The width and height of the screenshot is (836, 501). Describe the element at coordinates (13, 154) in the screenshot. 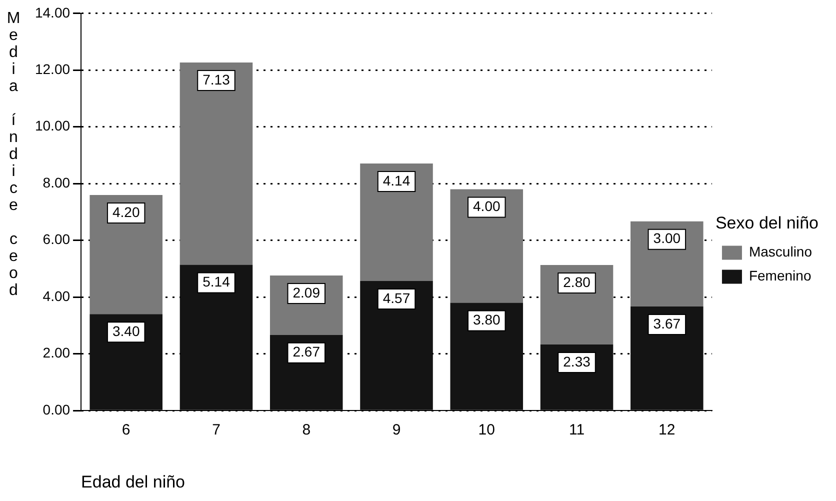

I see `y-axis-title: Media índice ceod` at that location.